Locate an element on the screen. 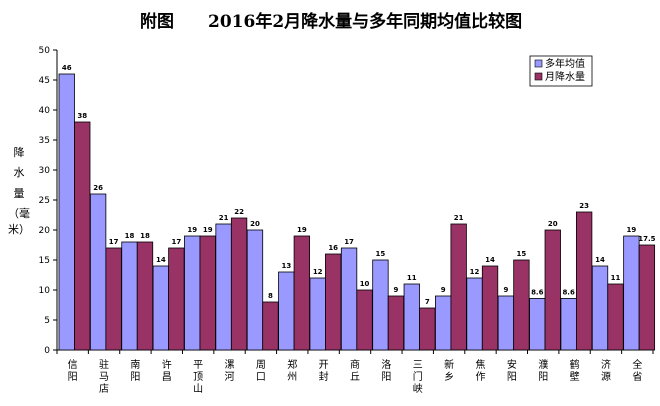 The width and height of the screenshot is (660, 406). category-label: 许昌 is located at coordinates (167, 371).